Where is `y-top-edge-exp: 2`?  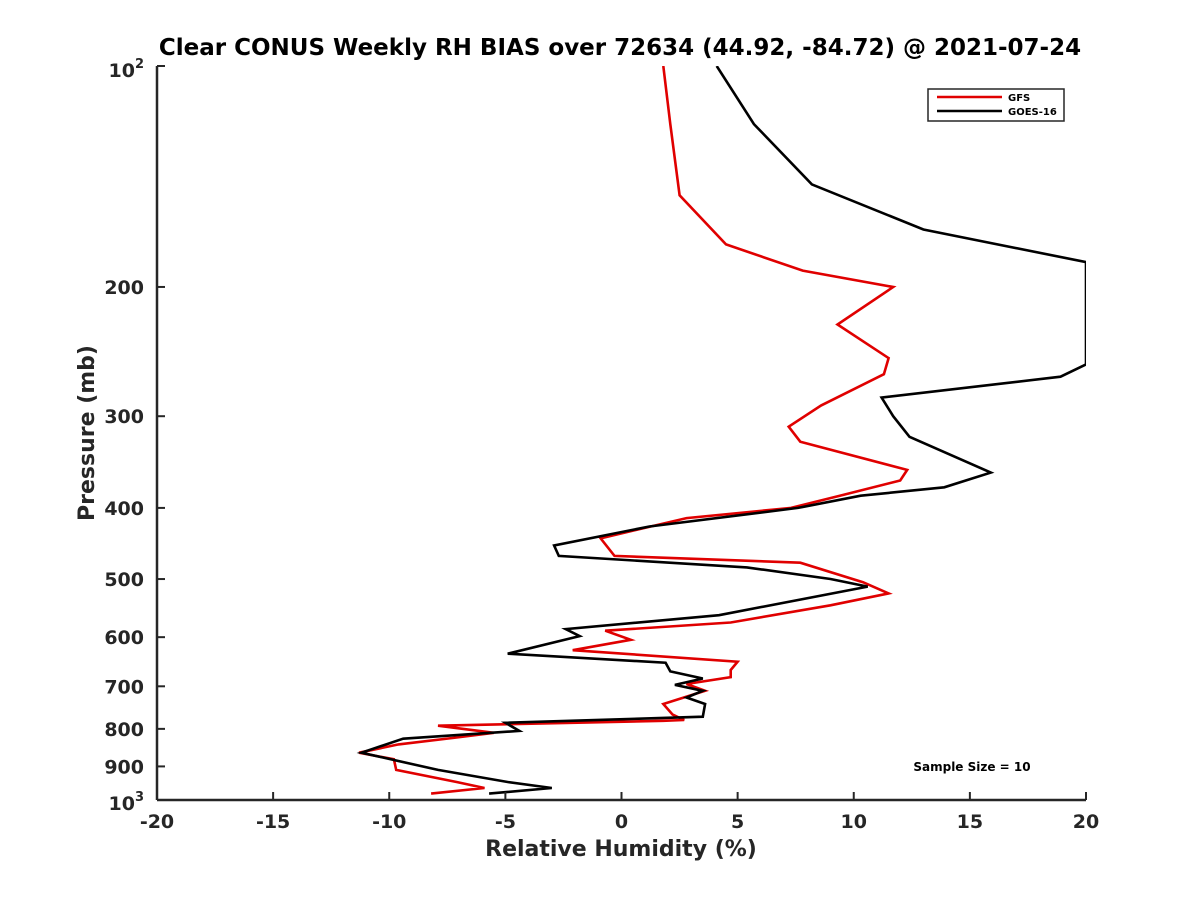
y-top-edge-exp: 2 is located at coordinates (139, 64).